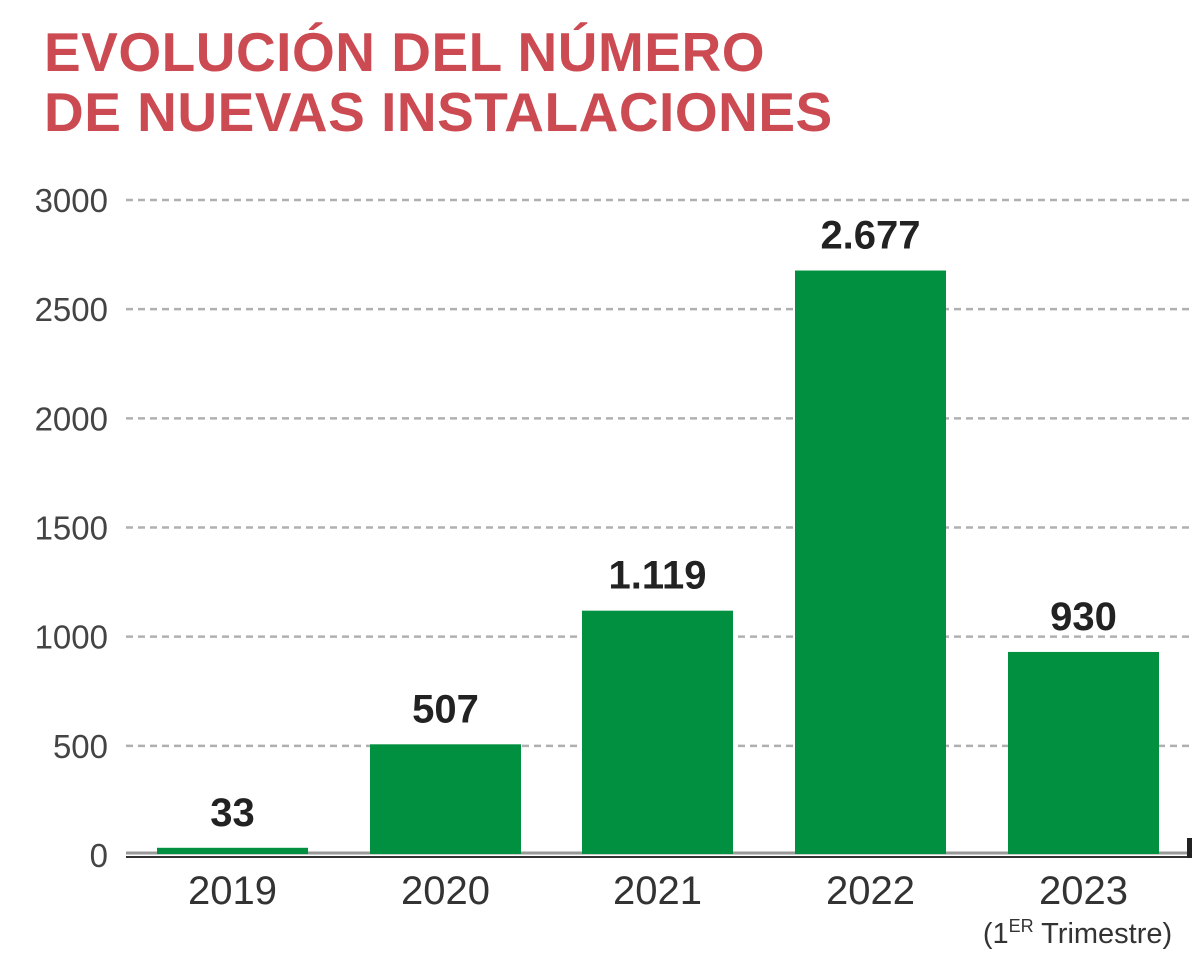  Describe the element at coordinates (658, 576) in the screenshot. I see `data-label-2021: 1.119` at that location.